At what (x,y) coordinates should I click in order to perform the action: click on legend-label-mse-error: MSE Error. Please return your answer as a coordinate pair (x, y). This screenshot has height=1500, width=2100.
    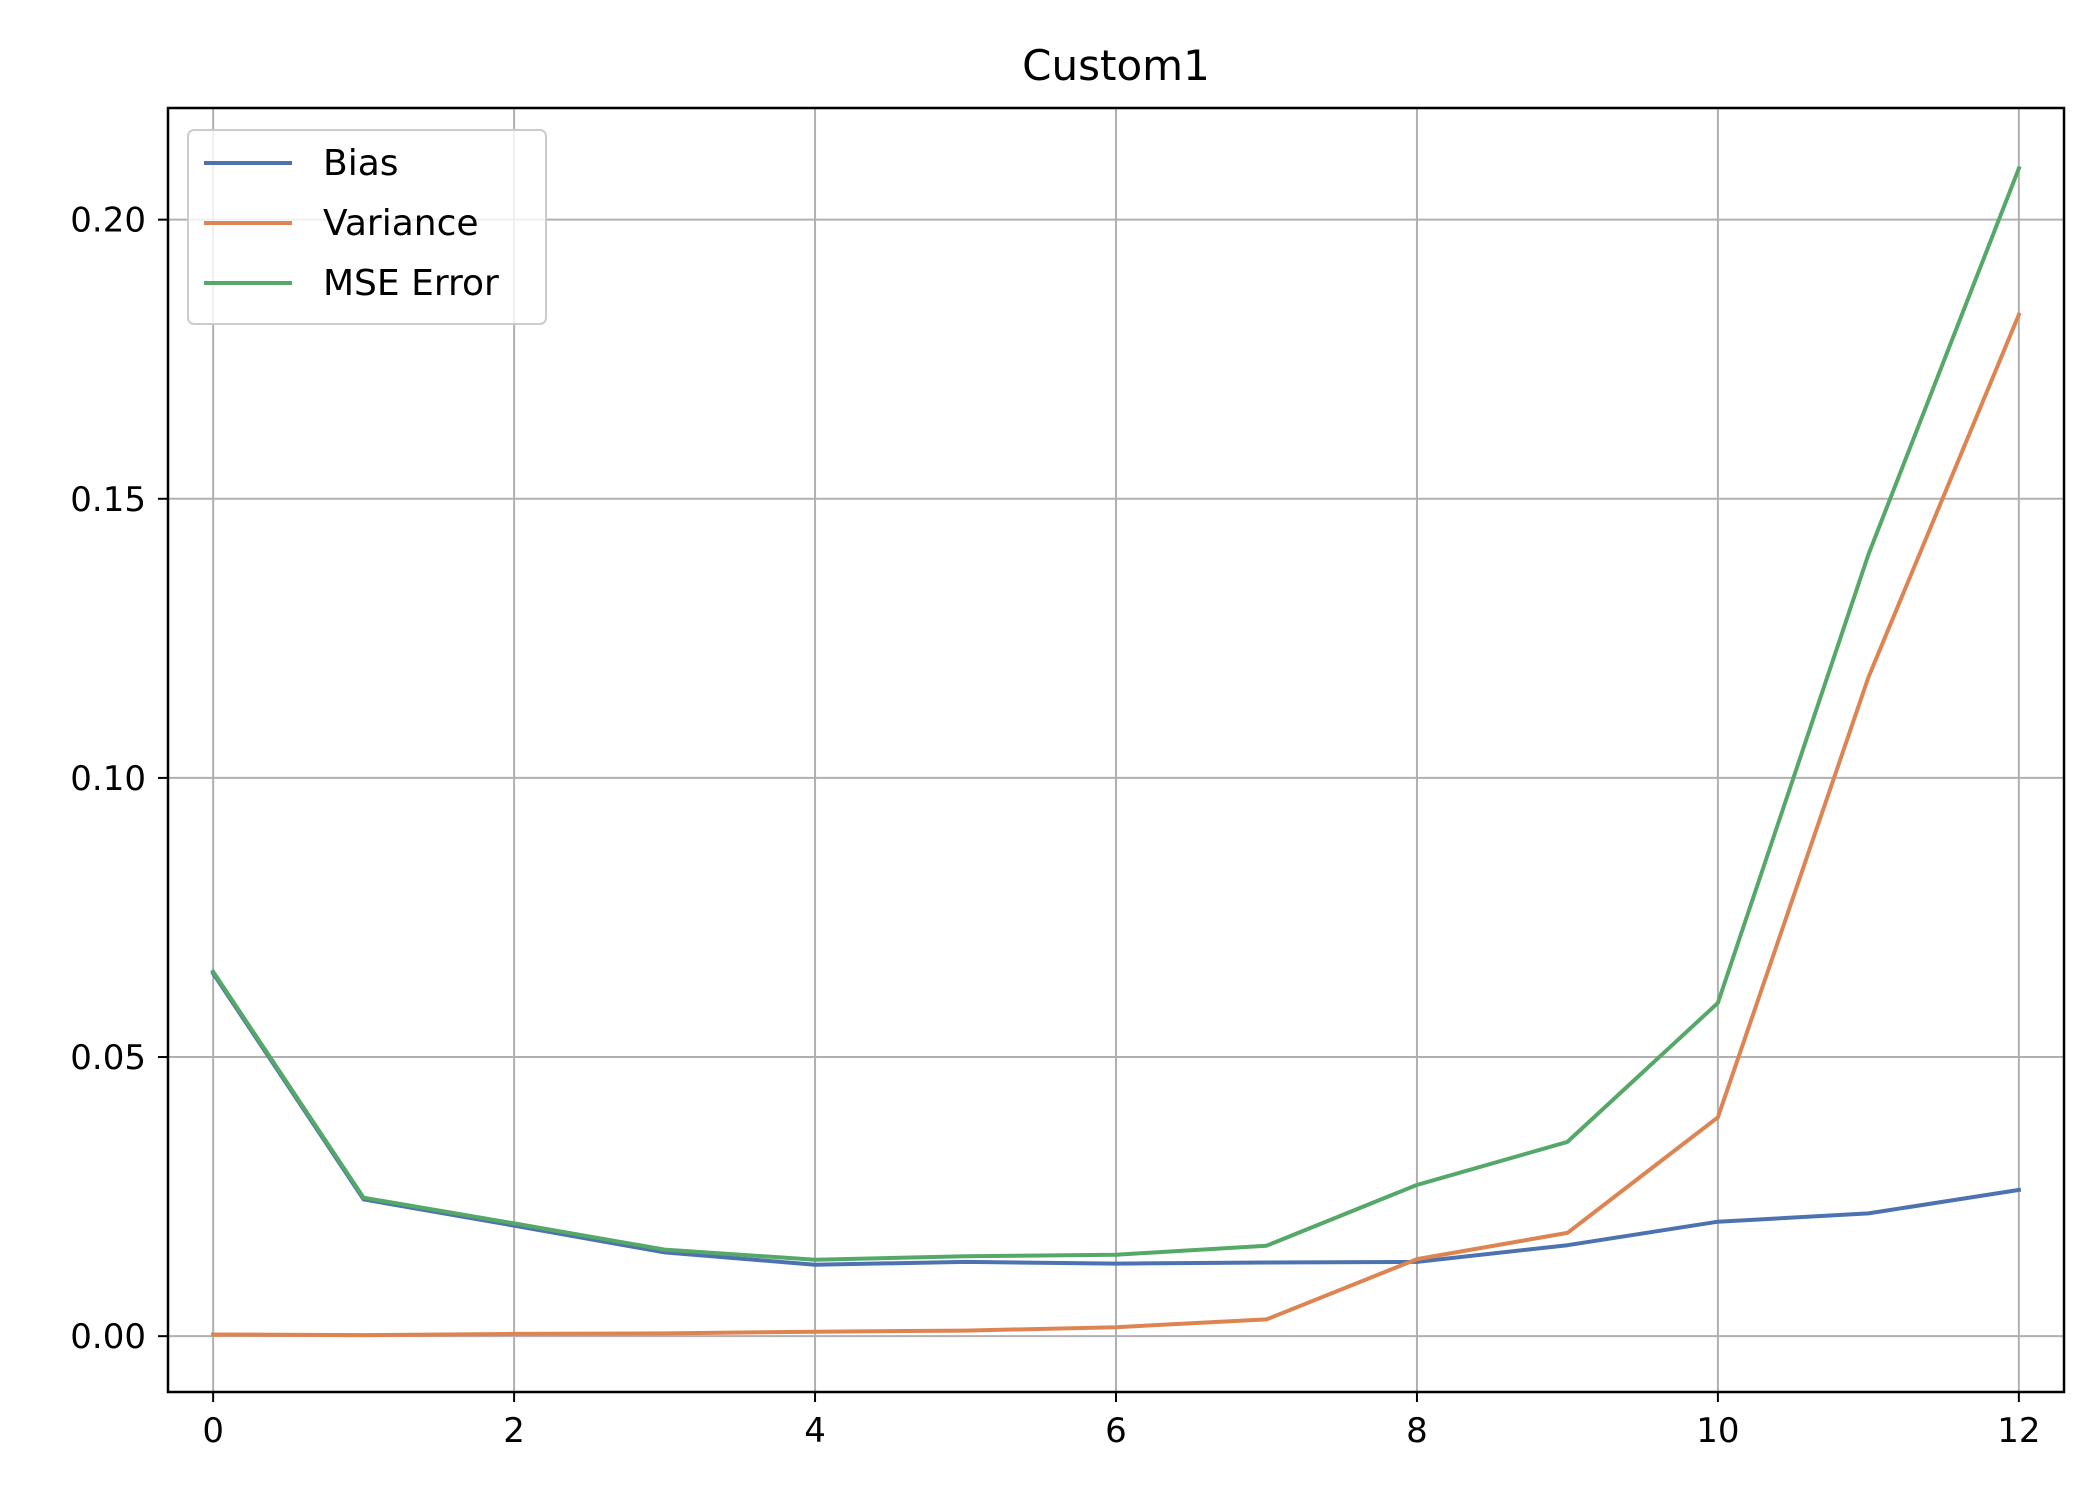
    Looking at the image, I should click on (411, 283).